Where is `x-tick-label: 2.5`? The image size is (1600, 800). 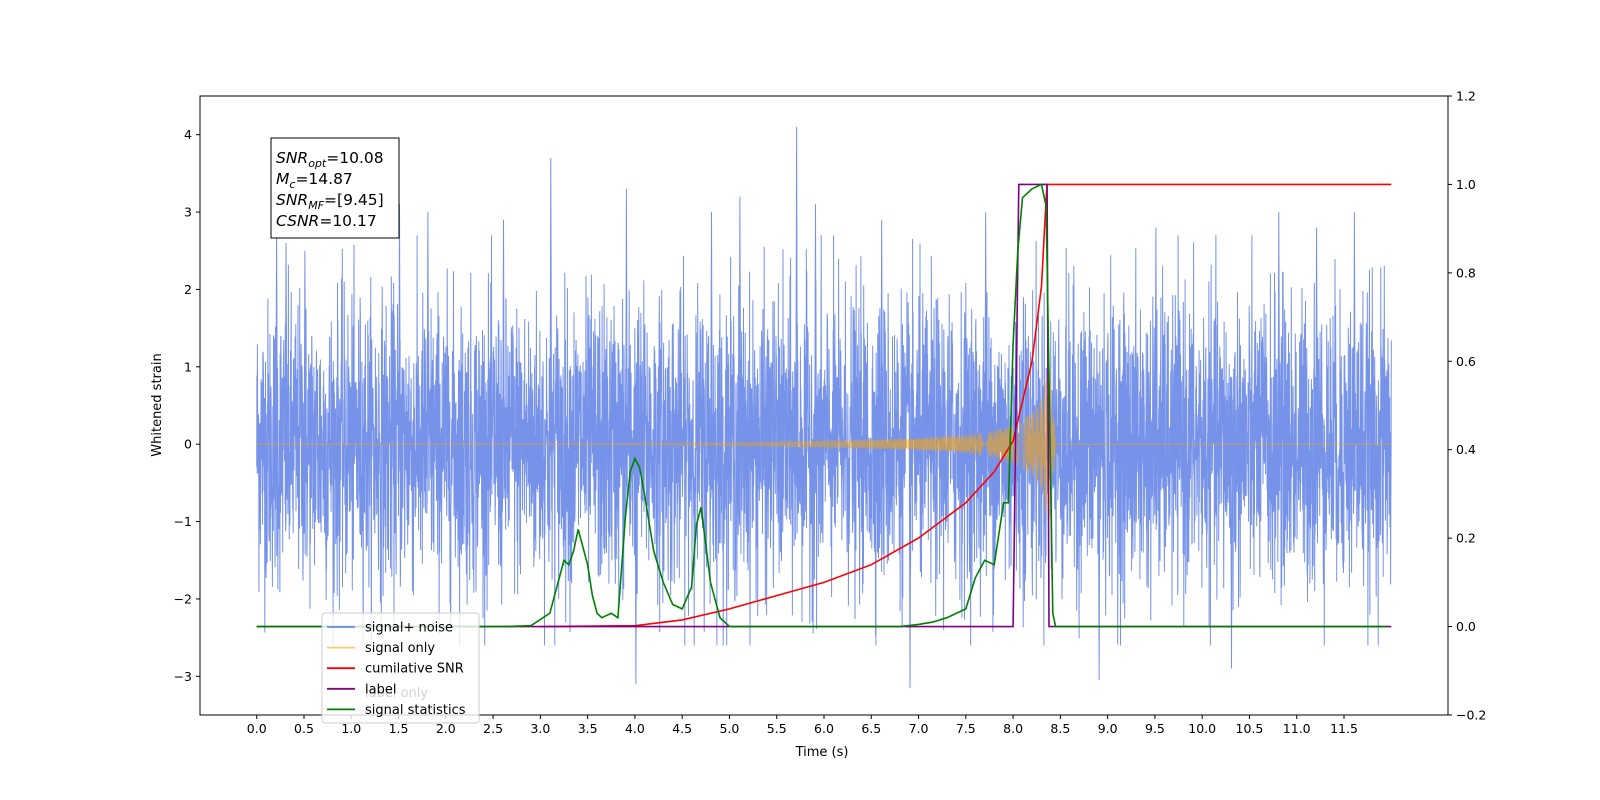
x-tick-label: 2.5 is located at coordinates (493, 728).